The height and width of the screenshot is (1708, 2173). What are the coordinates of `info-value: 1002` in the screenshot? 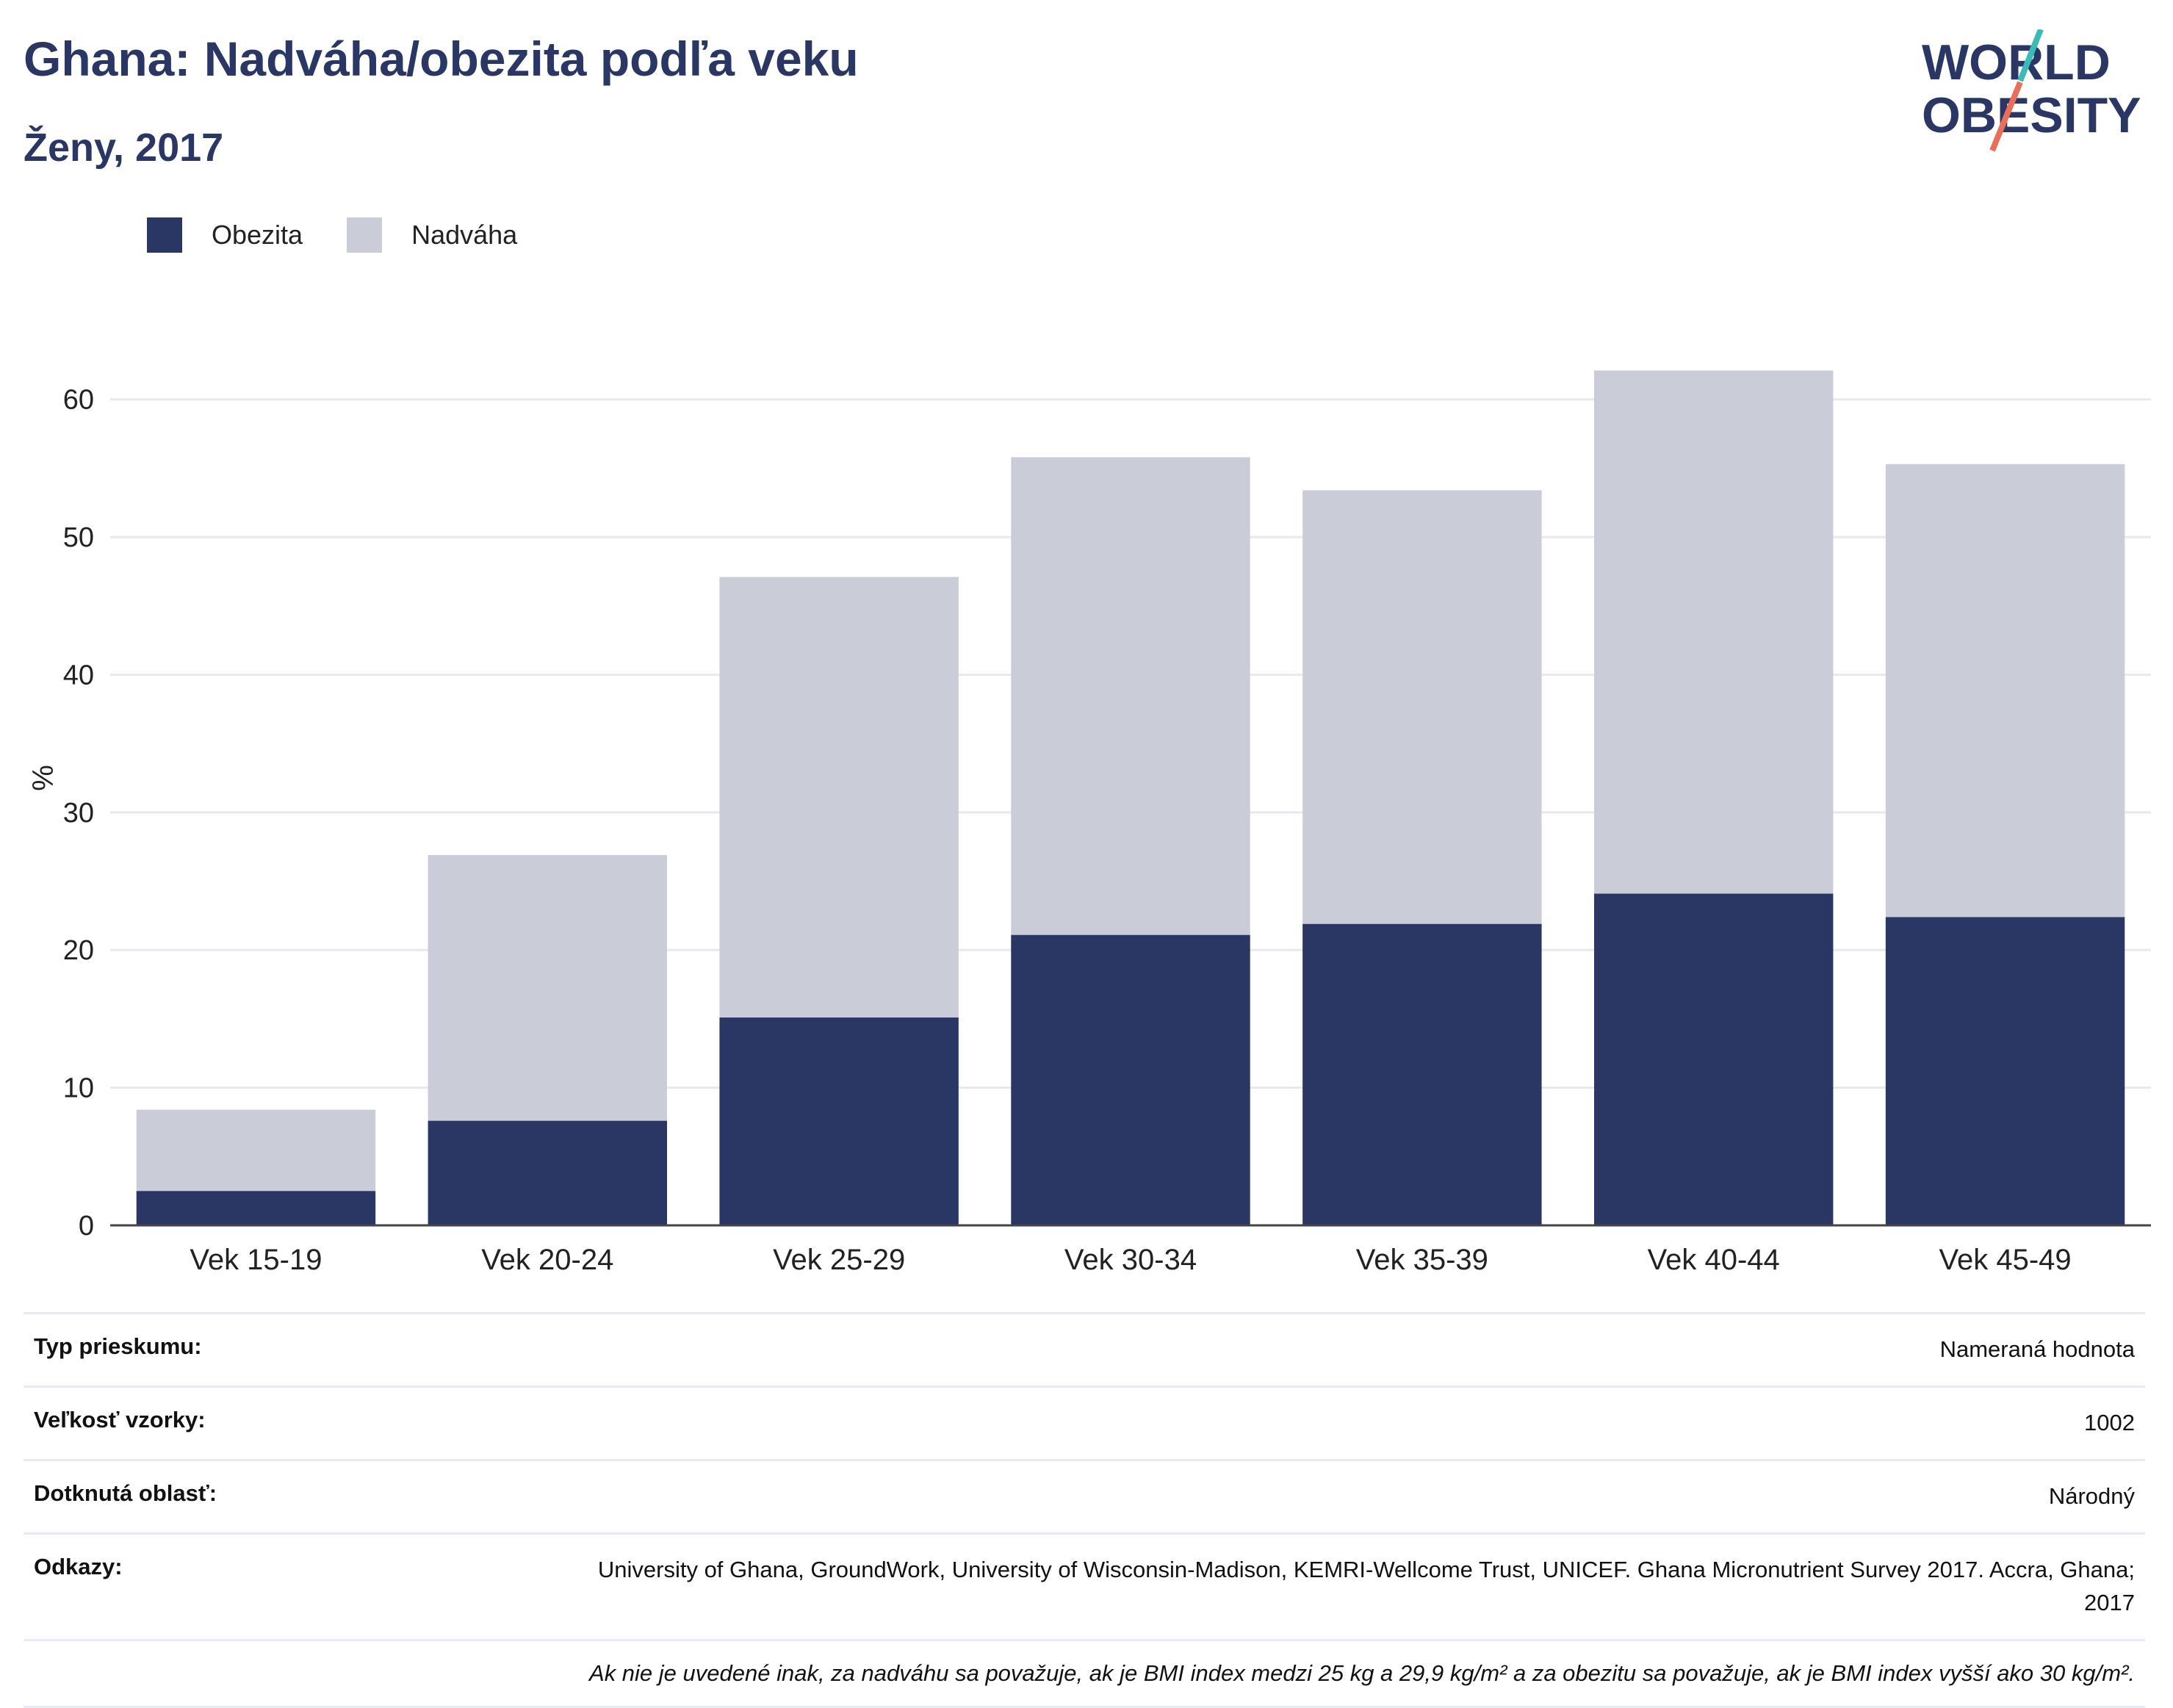 It's located at (2109, 1422).